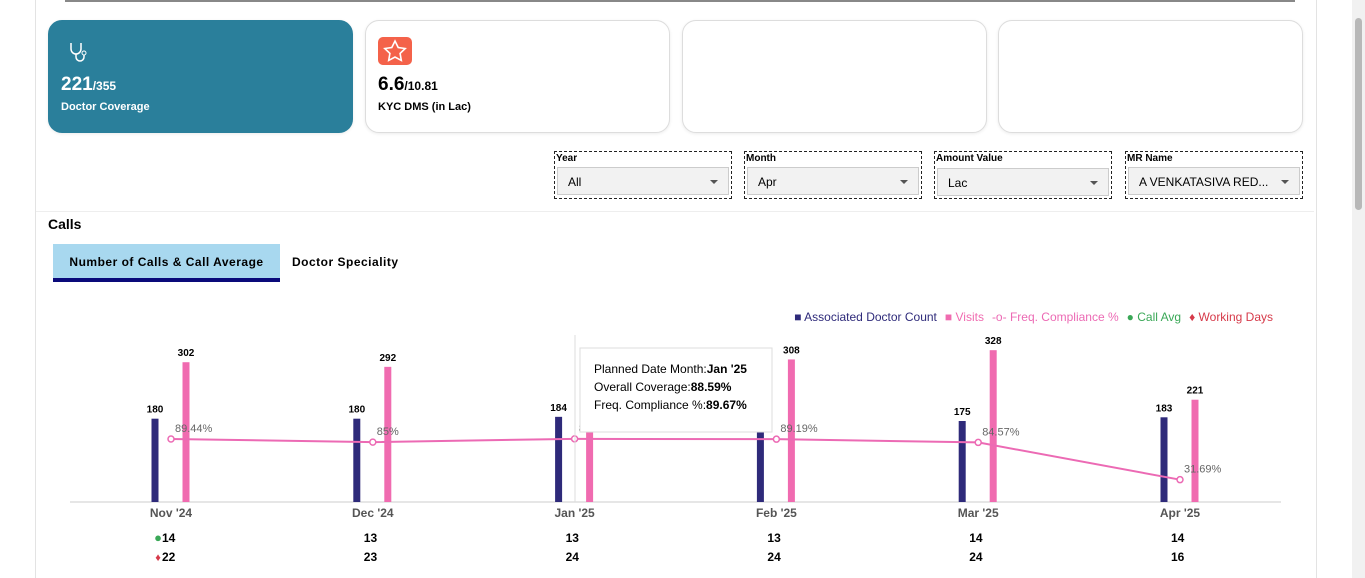 This screenshot has height=578, width=1365. I want to click on top-border, so click(680, 1).